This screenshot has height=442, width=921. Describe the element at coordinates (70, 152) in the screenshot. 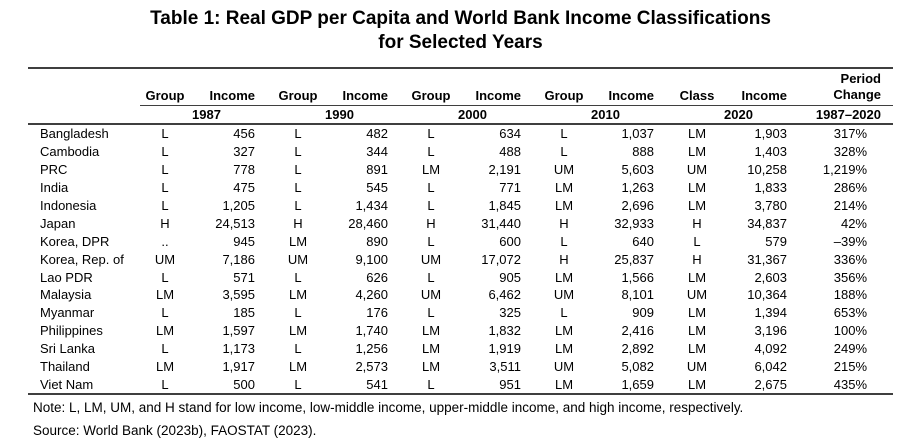

I see `country-cell: Cambodia` at that location.